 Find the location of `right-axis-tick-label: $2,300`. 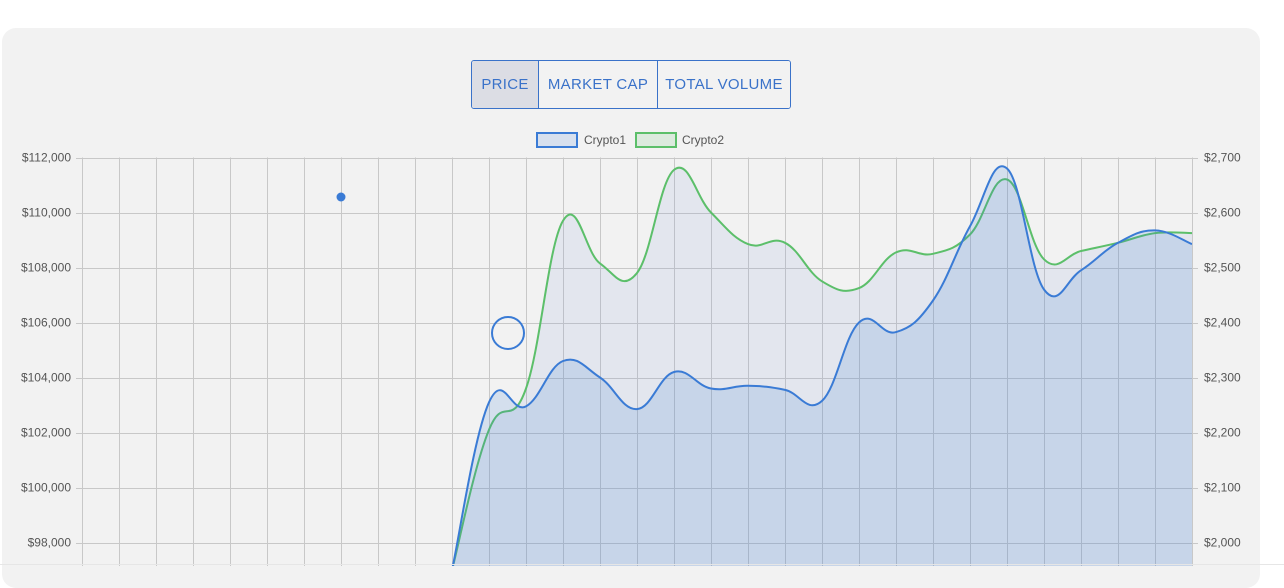

right-axis-tick-label: $2,300 is located at coordinates (1222, 378).